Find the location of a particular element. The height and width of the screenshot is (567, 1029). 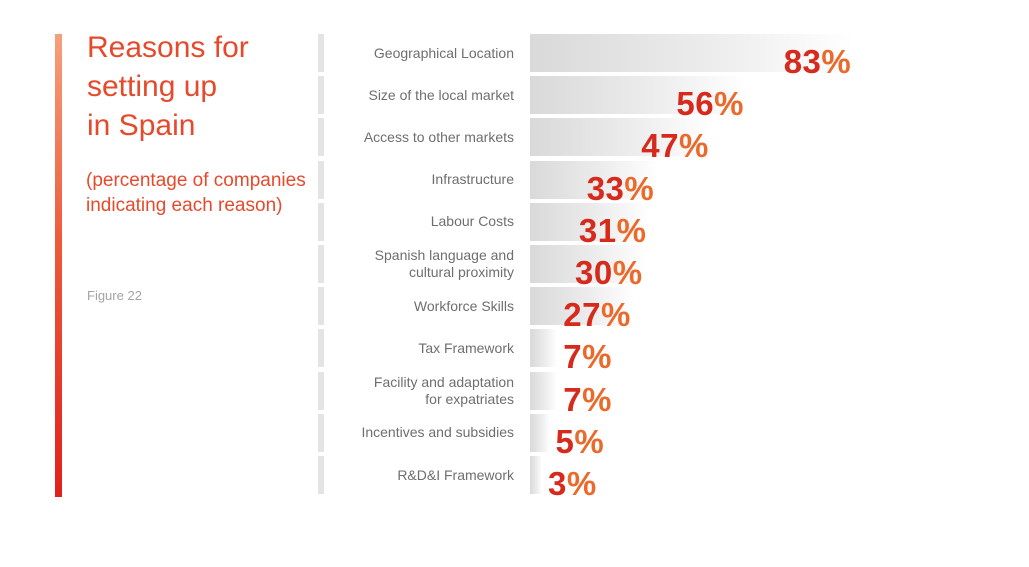

value-label: 5% is located at coordinates (580, 441).